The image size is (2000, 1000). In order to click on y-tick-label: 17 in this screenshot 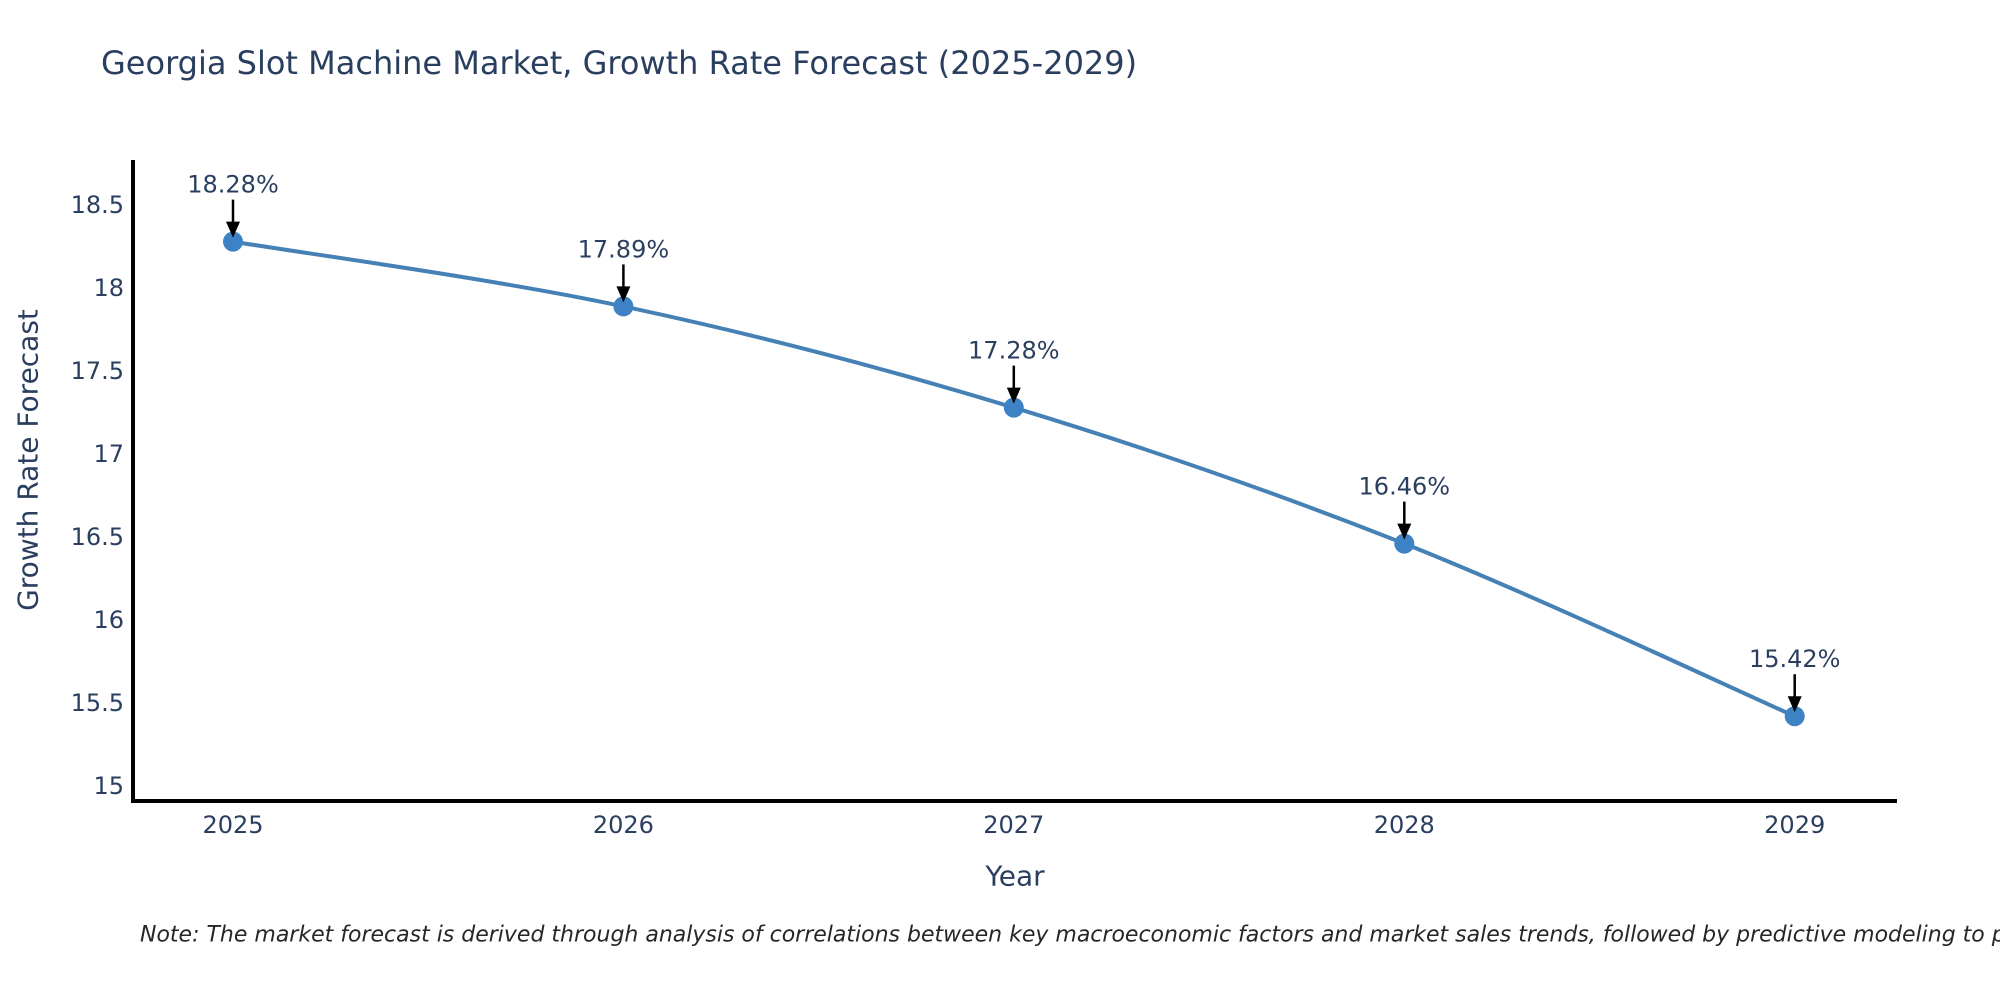, I will do `click(108, 454)`.